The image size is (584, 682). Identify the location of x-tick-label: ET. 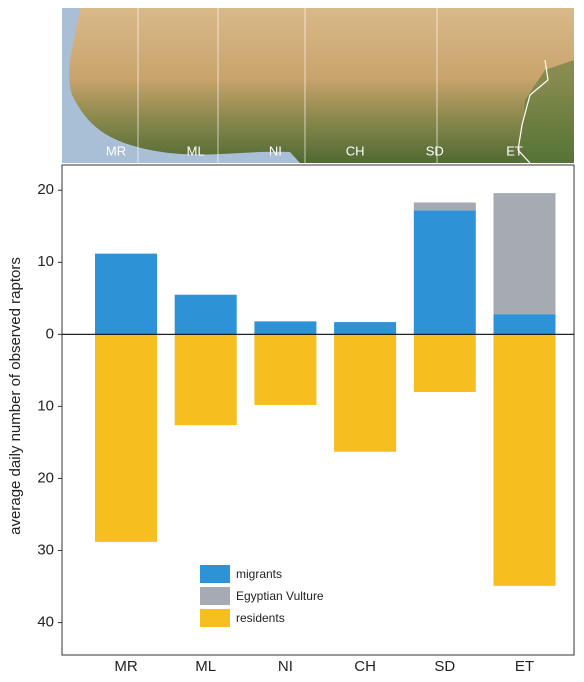
(524, 666).